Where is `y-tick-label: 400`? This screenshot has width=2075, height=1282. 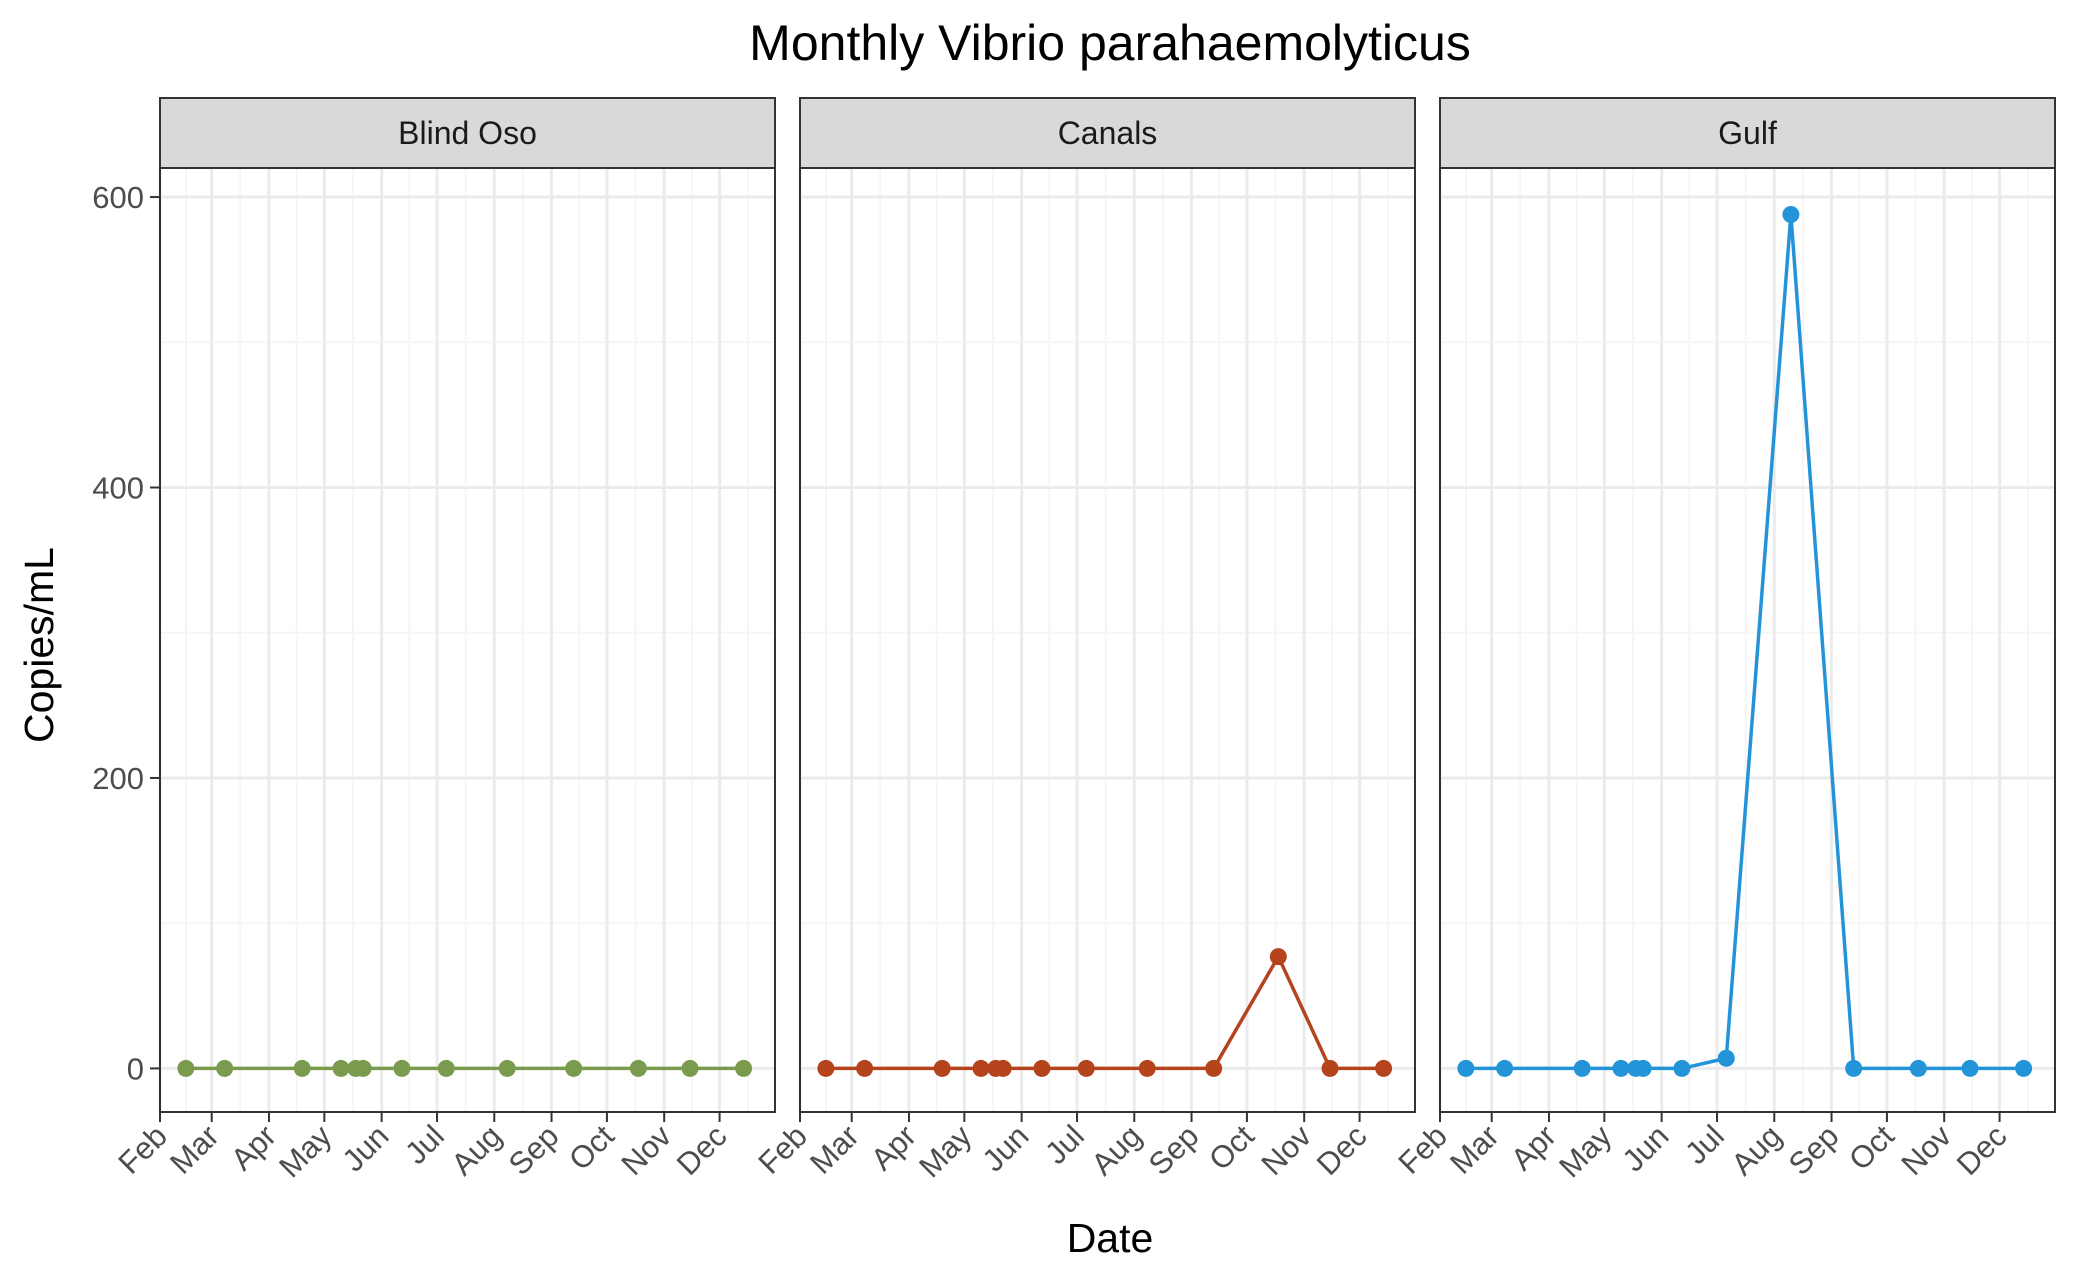 y-tick-label: 400 is located at coordinates (118, 488).